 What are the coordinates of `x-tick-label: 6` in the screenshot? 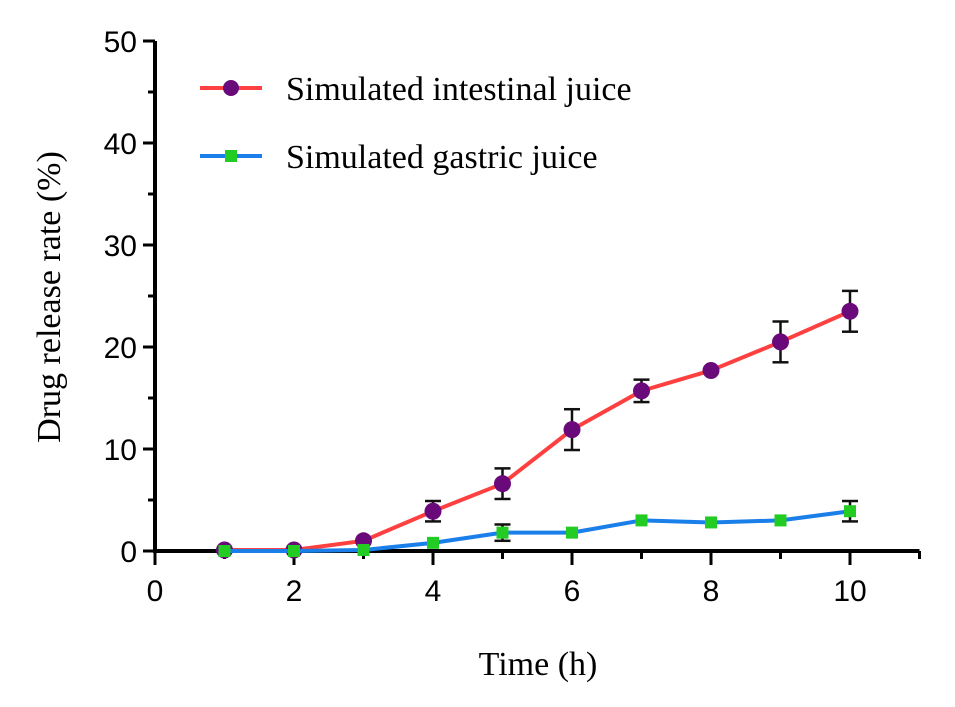 It's located at (572, 591).